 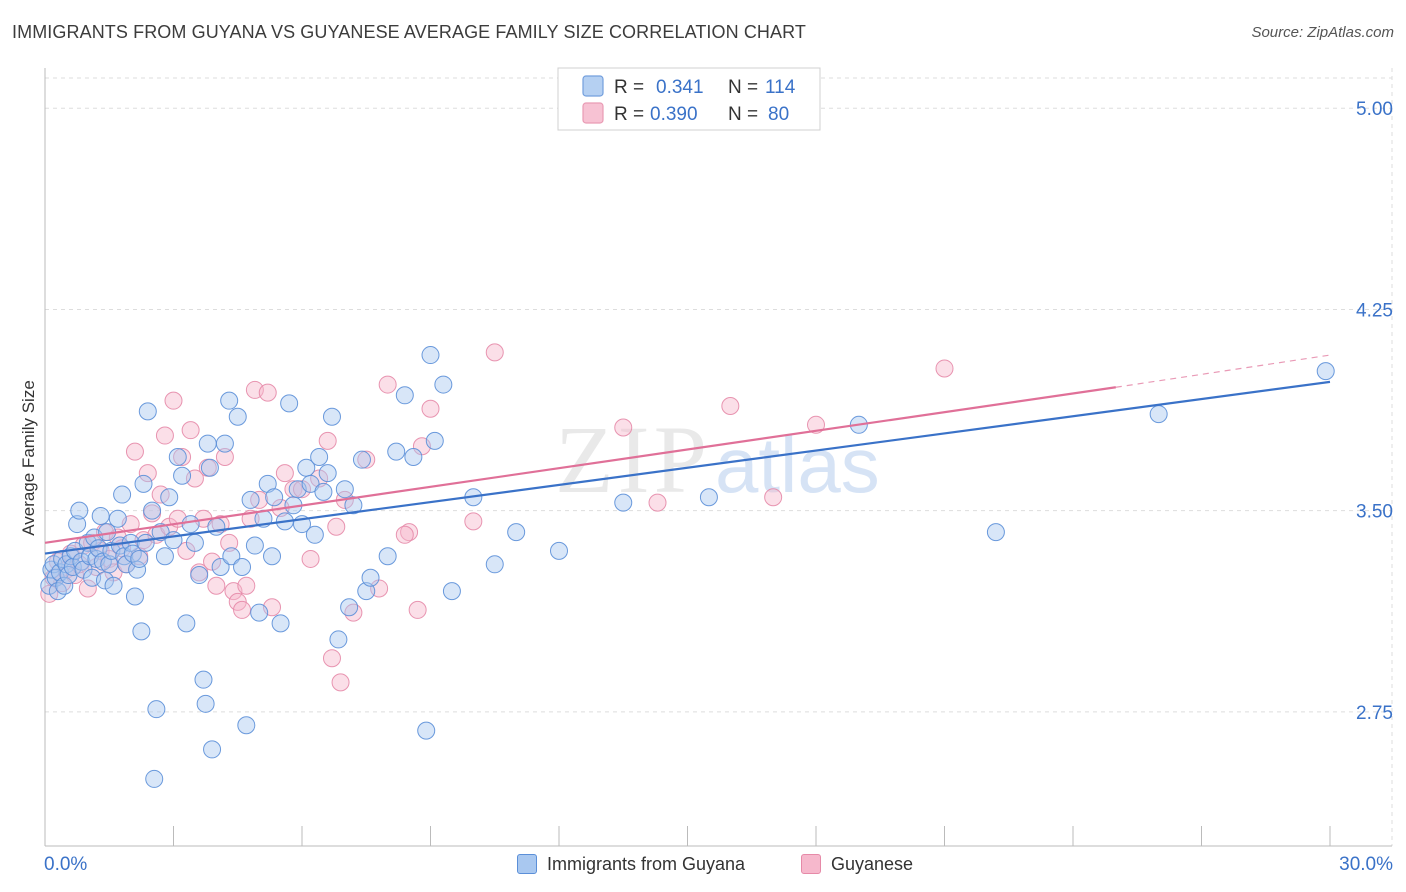 What do you see at coordinates (28, 458) in the screenshot?
I see `y-axis-label: Average Family Size` at bounding box center [28, 458].